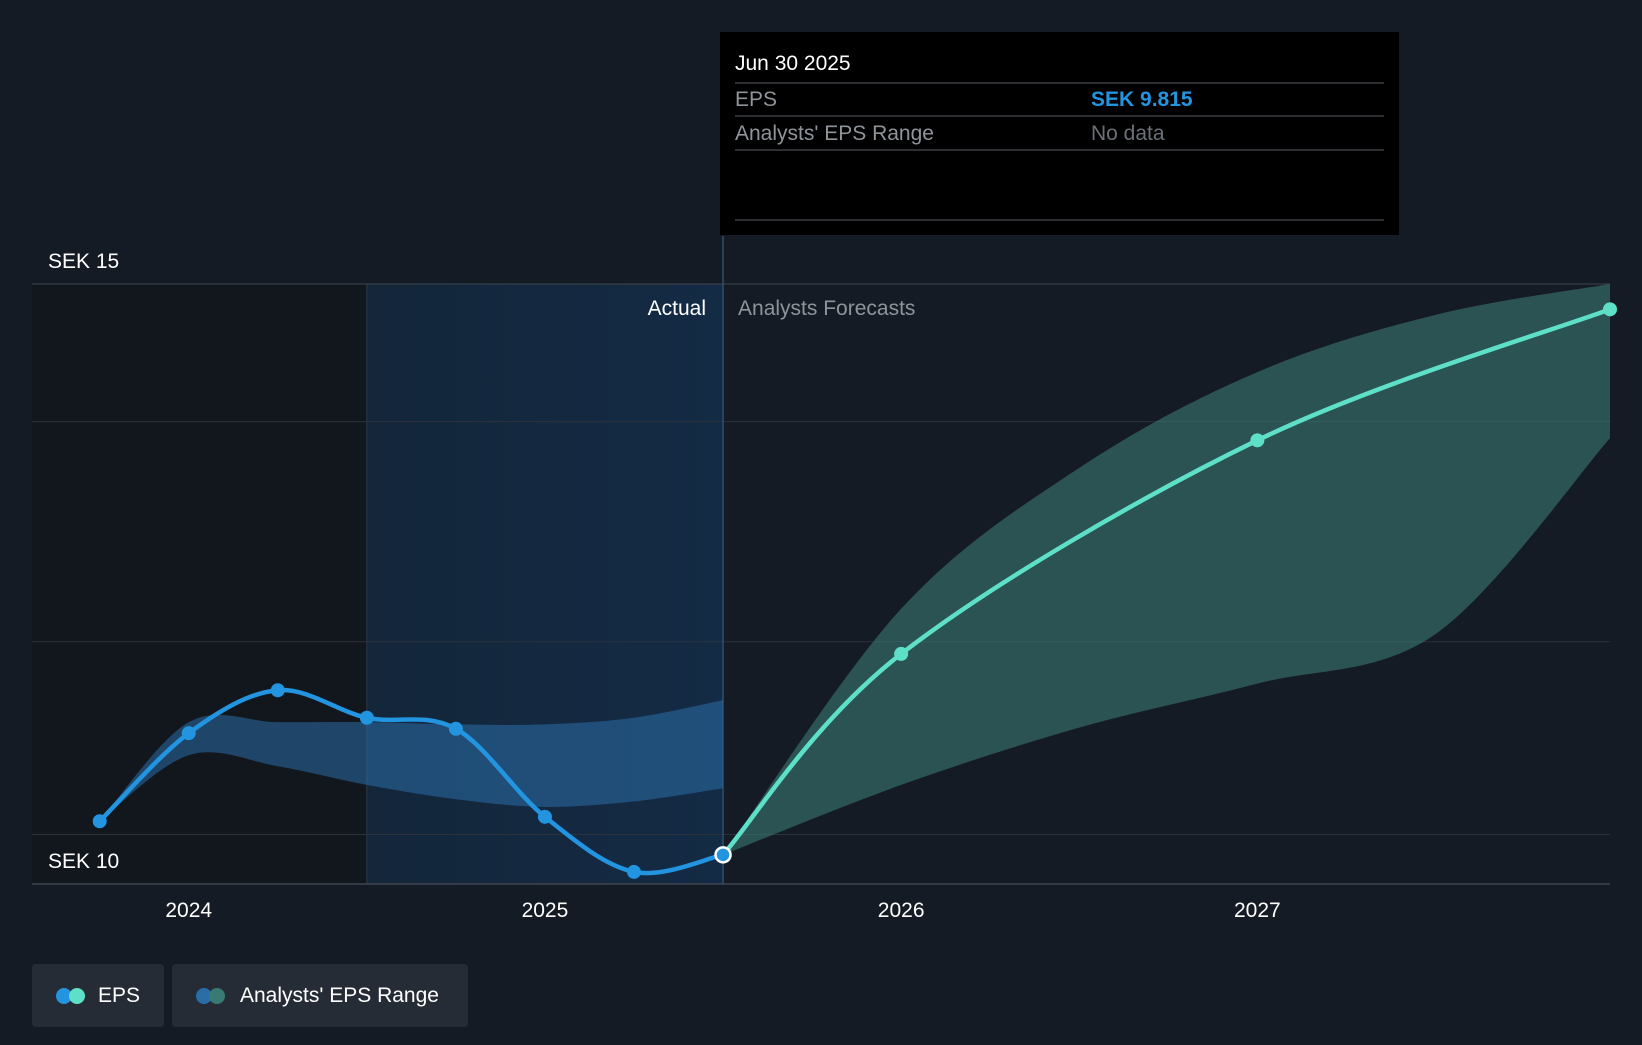 The height and width of the screenshot is (1045, 1642). What do you see at coordinates (723, 855) in the screenshot?
I see `eps-selected-point` at bounding box center [723, 855].